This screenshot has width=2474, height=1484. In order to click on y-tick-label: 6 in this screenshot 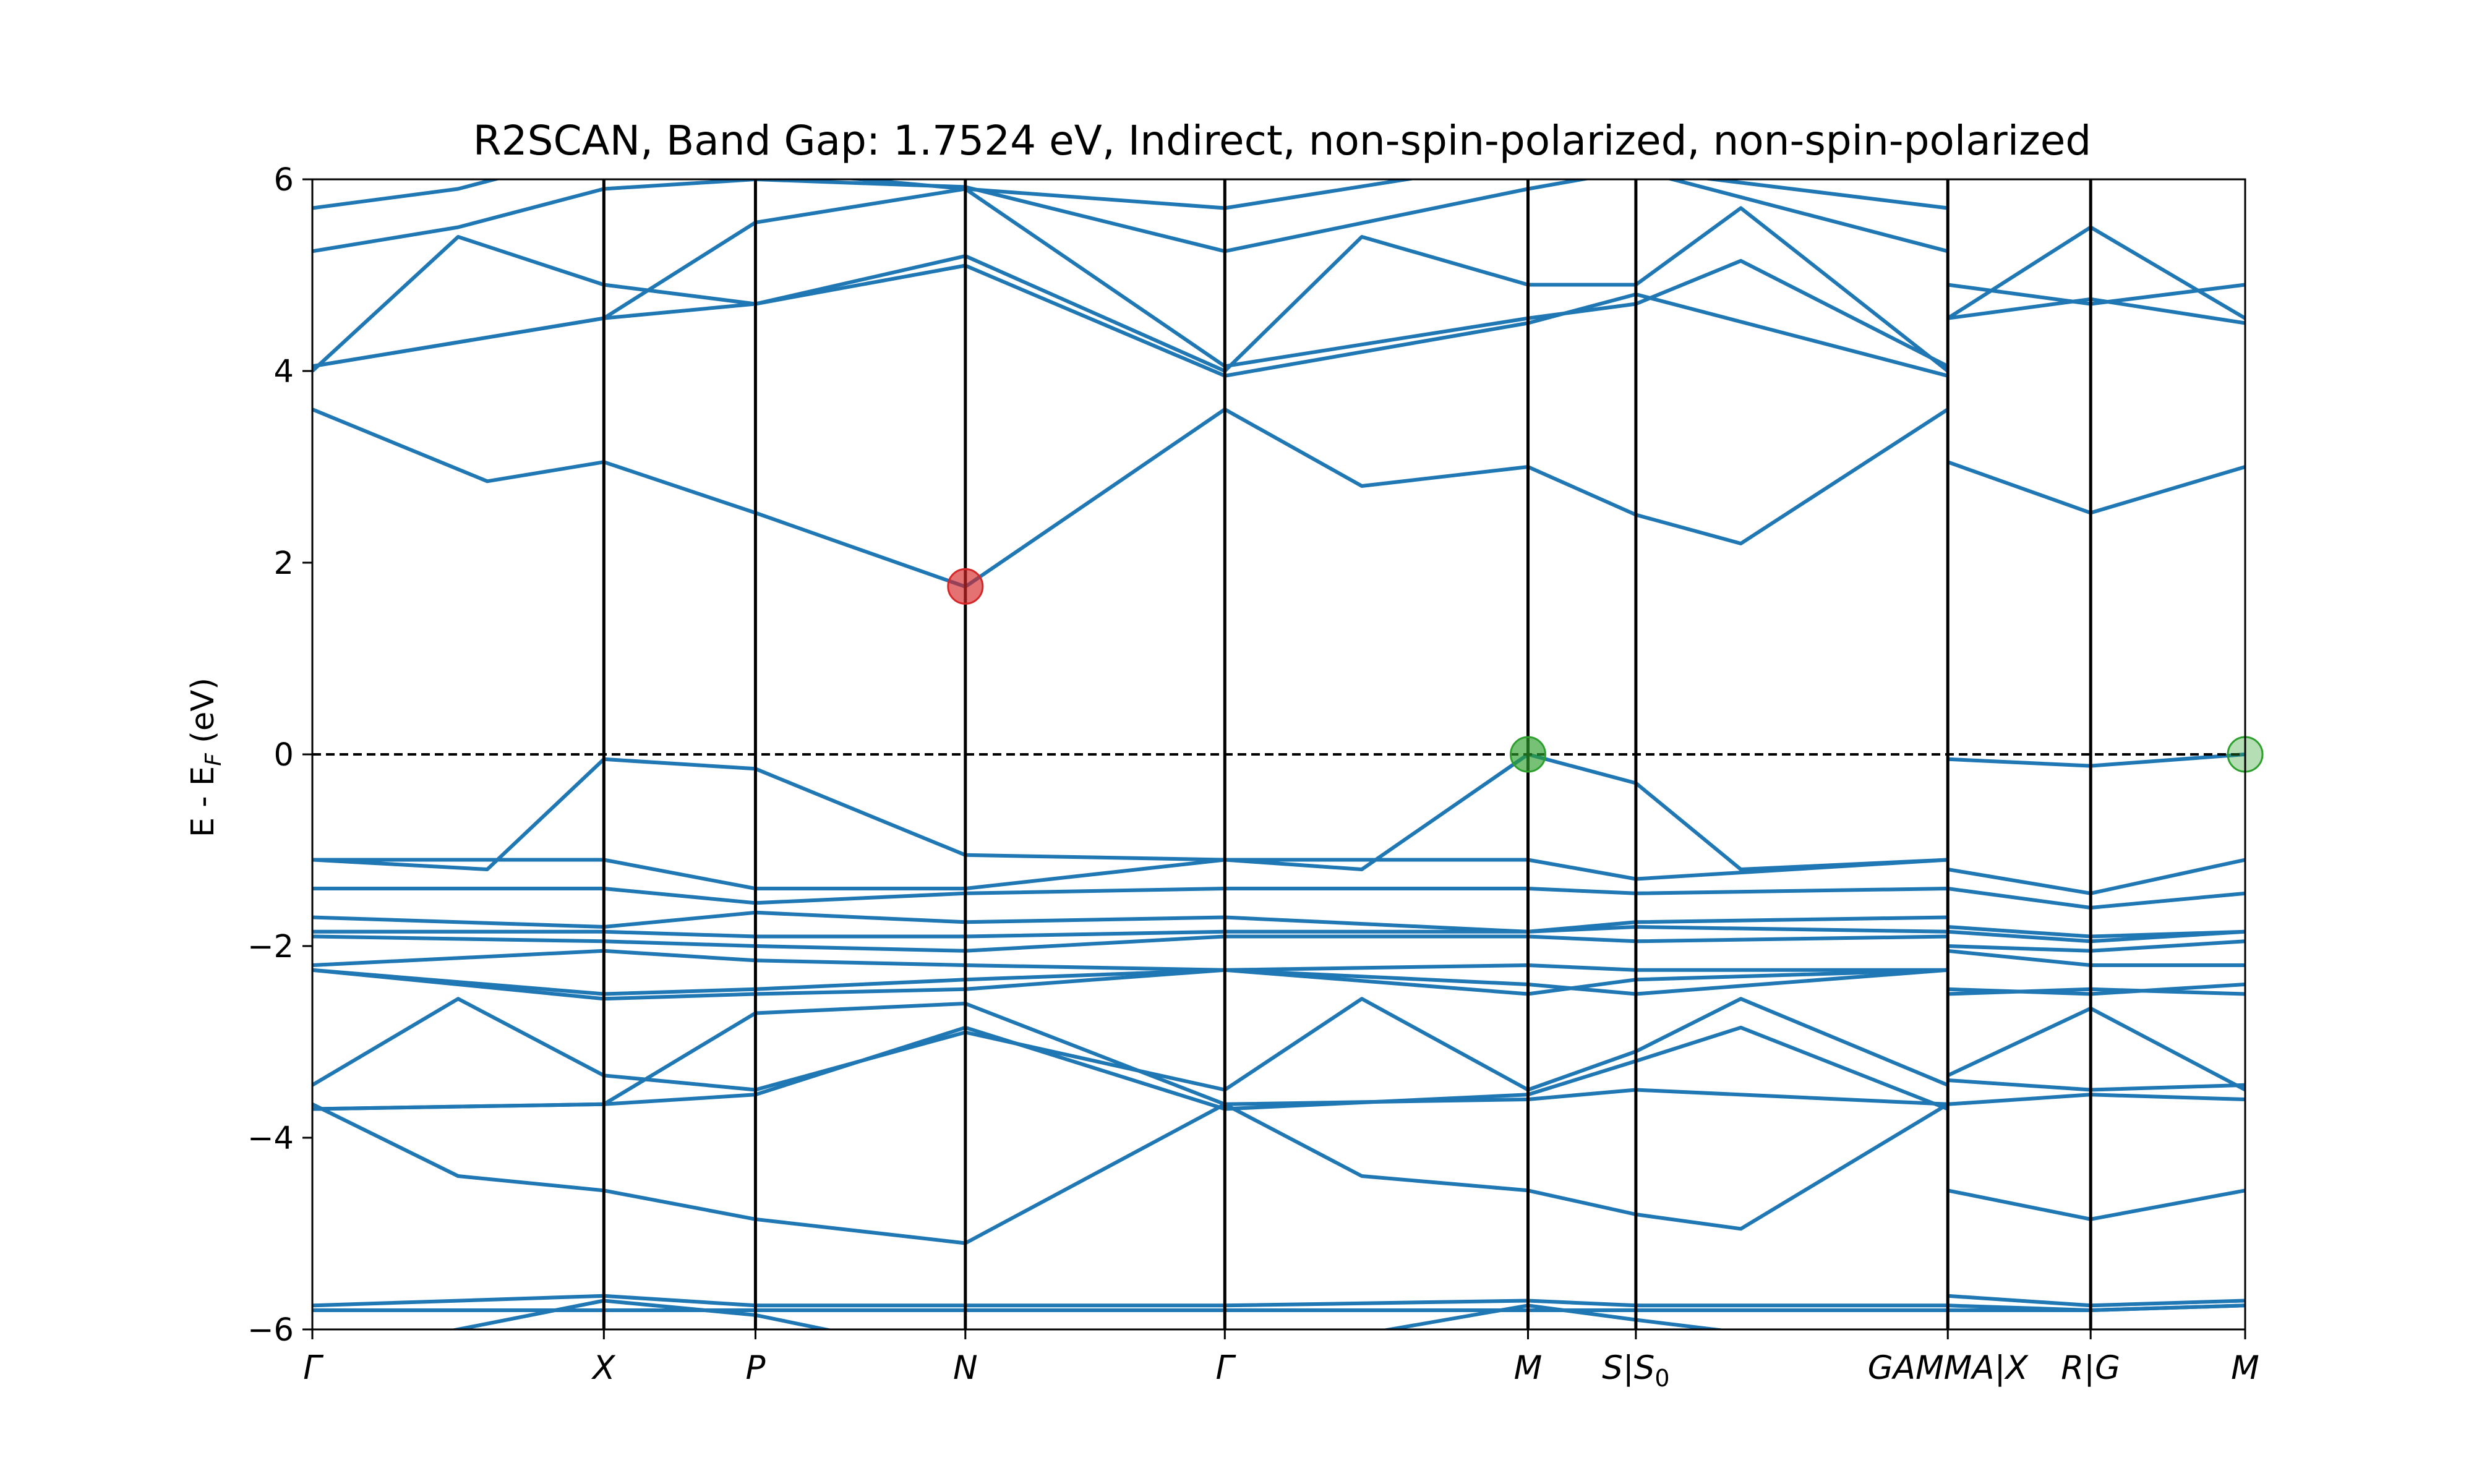, I will do `click(284, 180)`.